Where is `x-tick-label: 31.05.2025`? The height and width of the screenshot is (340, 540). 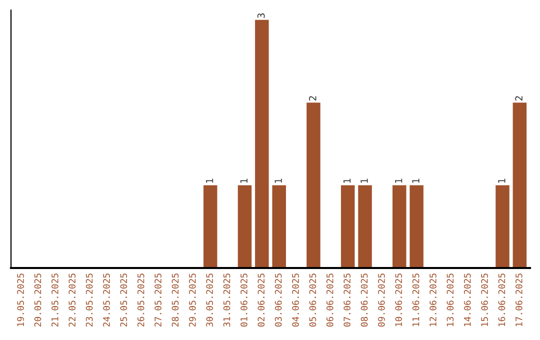 x-tick-label: 31.05.2025 is located at coordinates (226, 300).